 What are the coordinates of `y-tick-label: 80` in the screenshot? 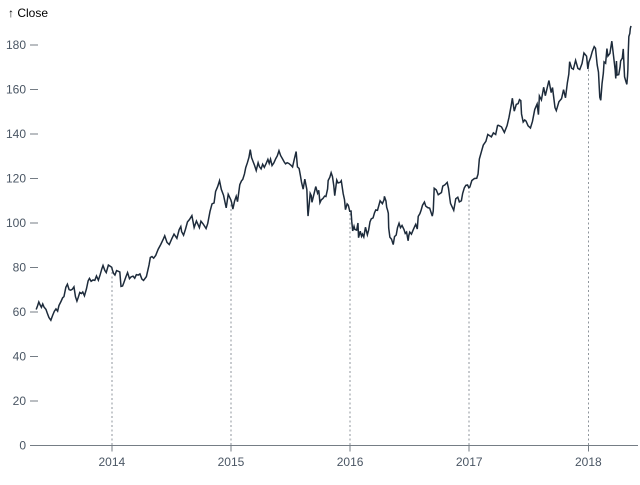 It's located at (20, 268).